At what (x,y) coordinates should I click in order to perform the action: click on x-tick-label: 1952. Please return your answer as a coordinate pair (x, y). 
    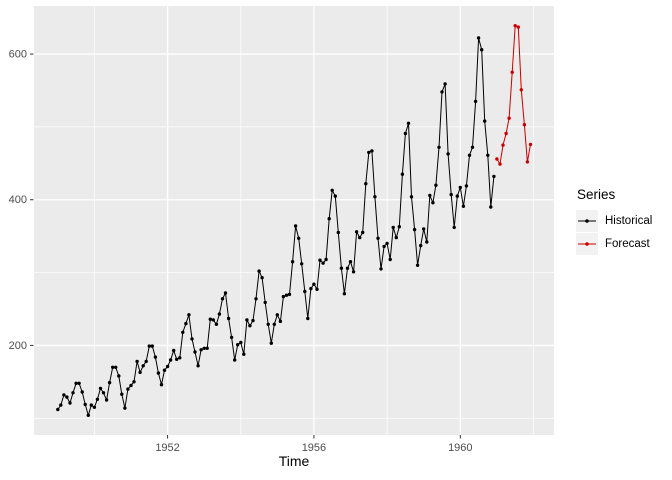
    Looking at the image, I should click on (167, 448).